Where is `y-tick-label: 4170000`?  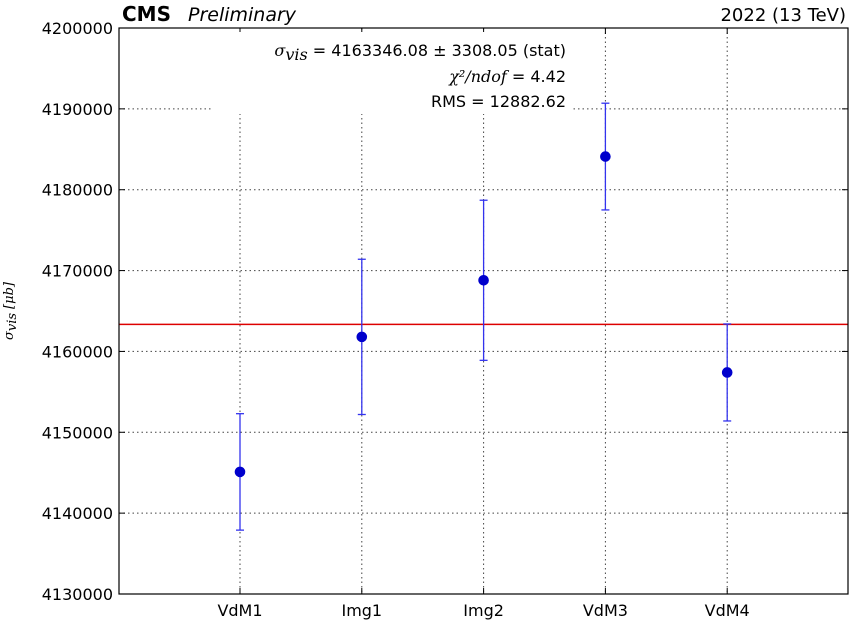 y-tick-label: 4170000 is located at coordinates (77, 271).